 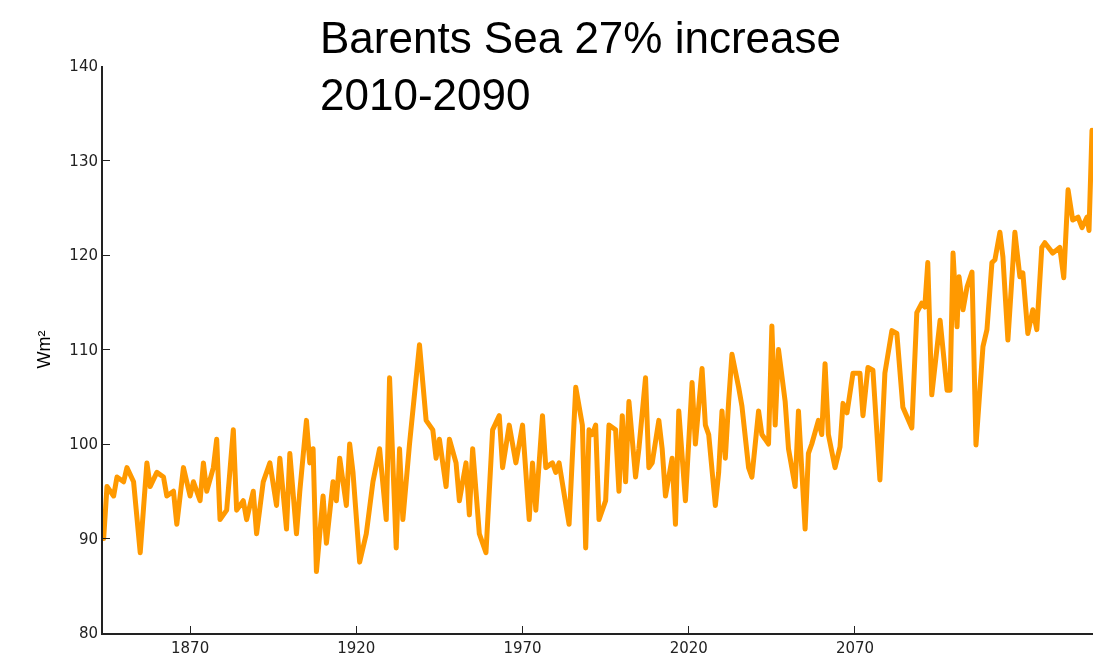 What do you see at coordinates (356, 648) in the screenshot?
I see `x-tick-label: 1920` at bounding box center [356, 648].